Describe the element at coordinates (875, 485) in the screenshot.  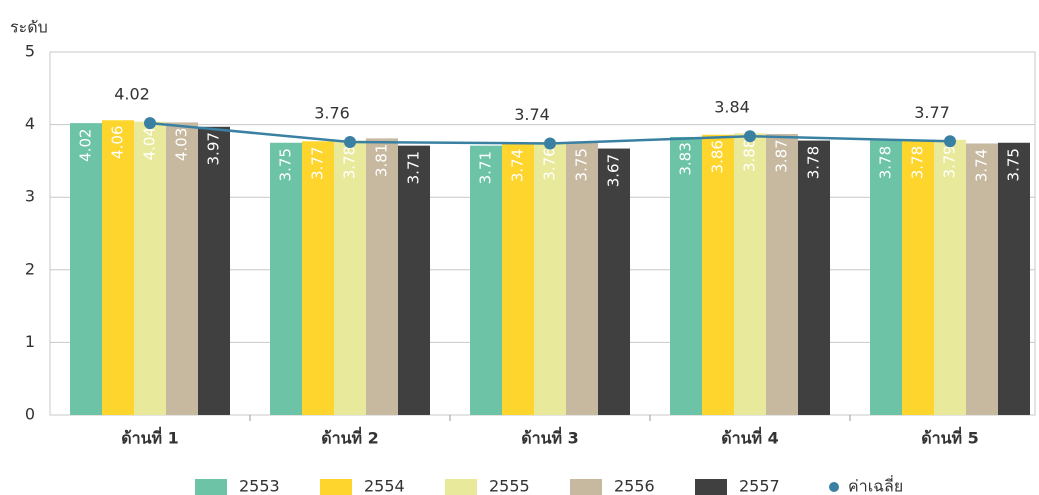
I see `legend-label: ค่าเฉลี่ย` at that location.